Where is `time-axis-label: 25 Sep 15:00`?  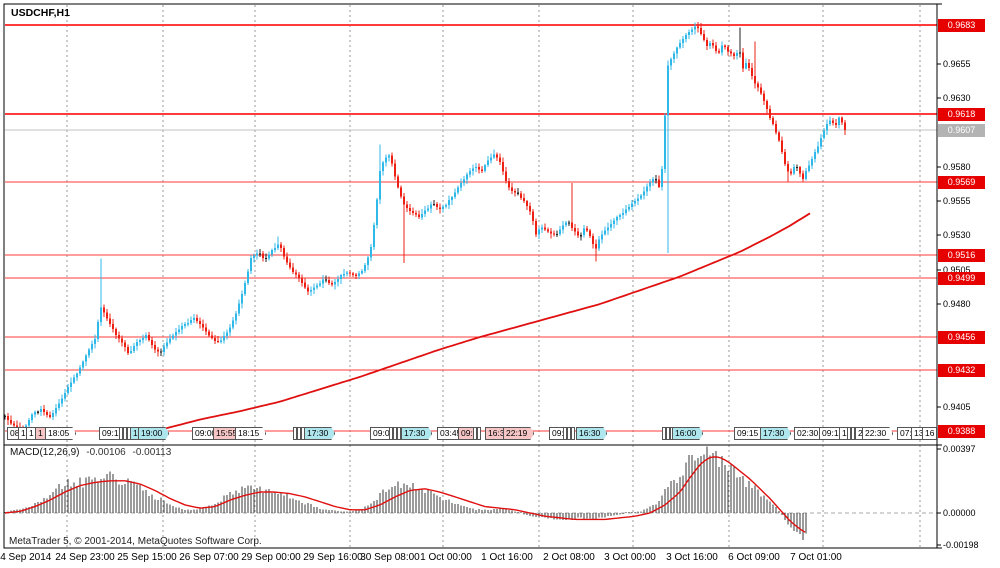 time-axis-label: 25 Sep 15:00 is located at coordinates (147, 557).